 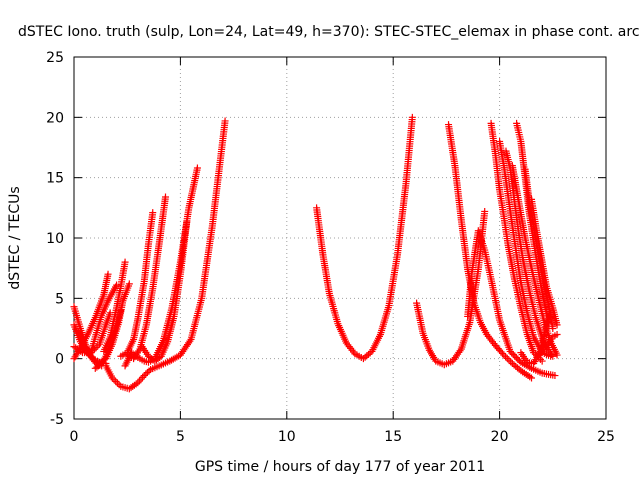 I want to click on y-tick-label: 20, so click(x=55, y=118).